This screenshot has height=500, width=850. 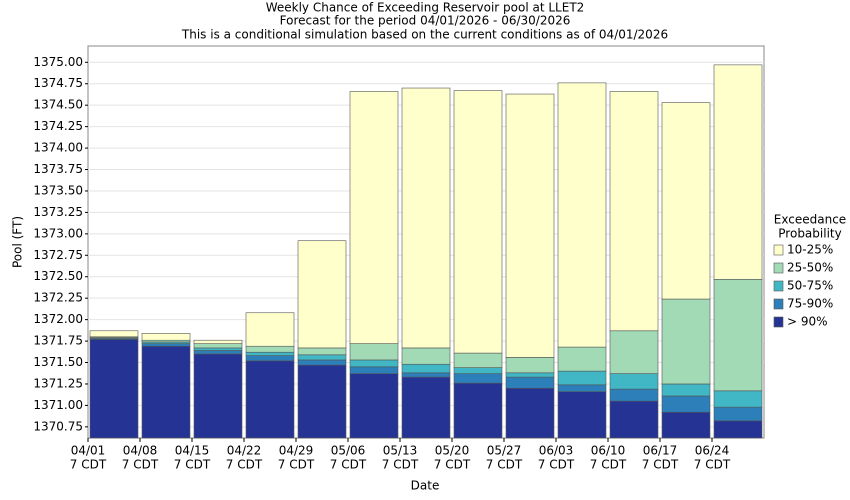 What do you see at coordinates (58, 233) in the screenshot?
I see `y-tick-label: 1373.00` at bounding box center [58, 233].